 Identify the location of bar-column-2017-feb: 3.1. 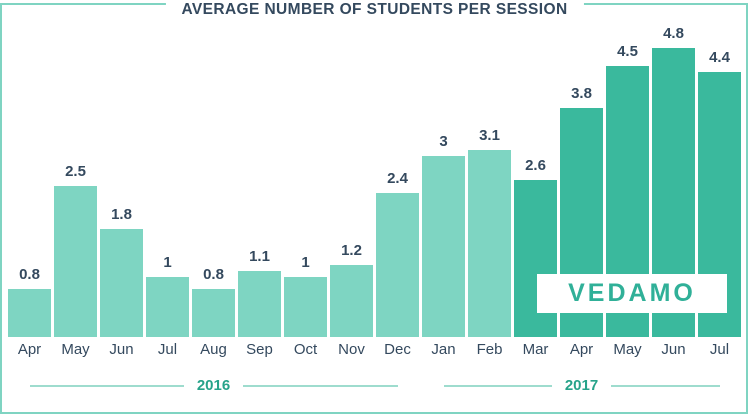
(489, 232).